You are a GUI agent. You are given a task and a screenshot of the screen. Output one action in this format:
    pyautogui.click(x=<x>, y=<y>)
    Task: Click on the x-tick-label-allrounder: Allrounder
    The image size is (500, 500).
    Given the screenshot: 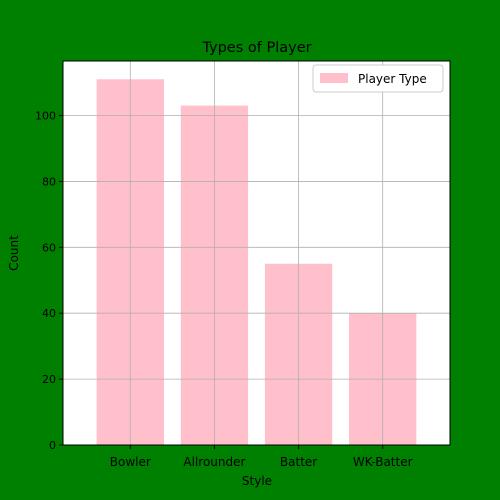 What is the action you would take?
    pyautogui.click(x=214, y=462)
    